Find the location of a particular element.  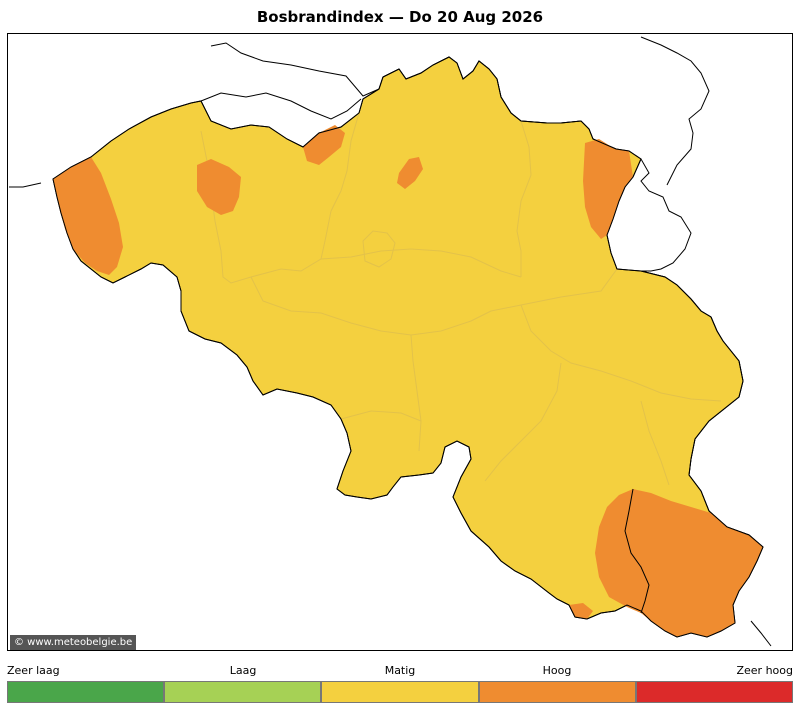

northeast-coast is located at coordinates (675, 111).